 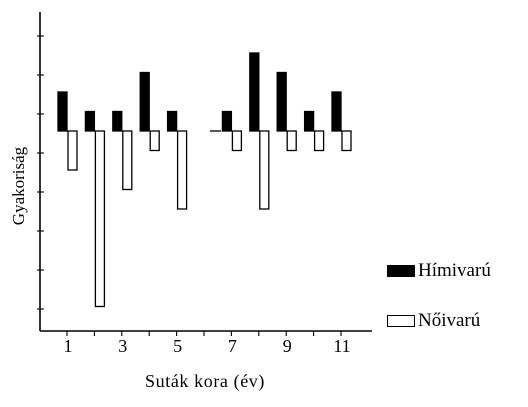 What do you see at coordinates (68, 346) in the screenshot?
I see `x-tick-label-1: 1` at bounding box center [68, 346].